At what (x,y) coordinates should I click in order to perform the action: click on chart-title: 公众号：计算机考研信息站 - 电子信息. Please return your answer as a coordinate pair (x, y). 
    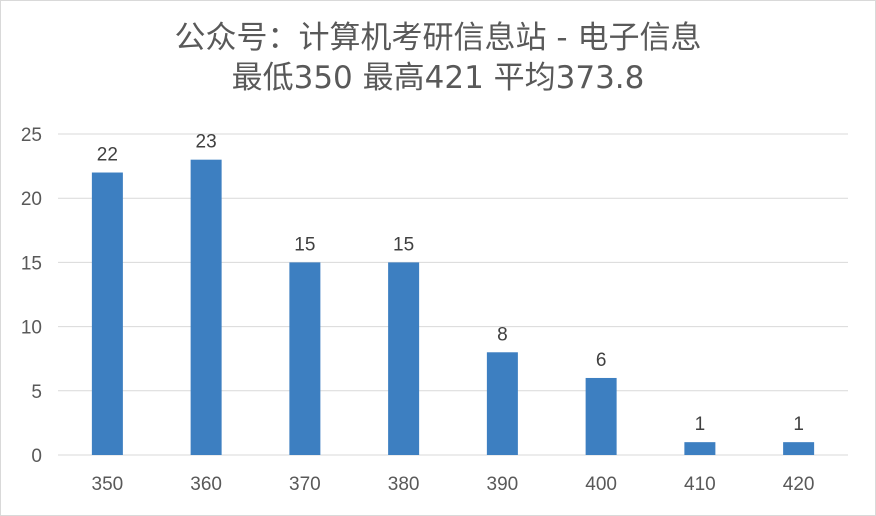
    Looking at the image, I should click on (438, 38).